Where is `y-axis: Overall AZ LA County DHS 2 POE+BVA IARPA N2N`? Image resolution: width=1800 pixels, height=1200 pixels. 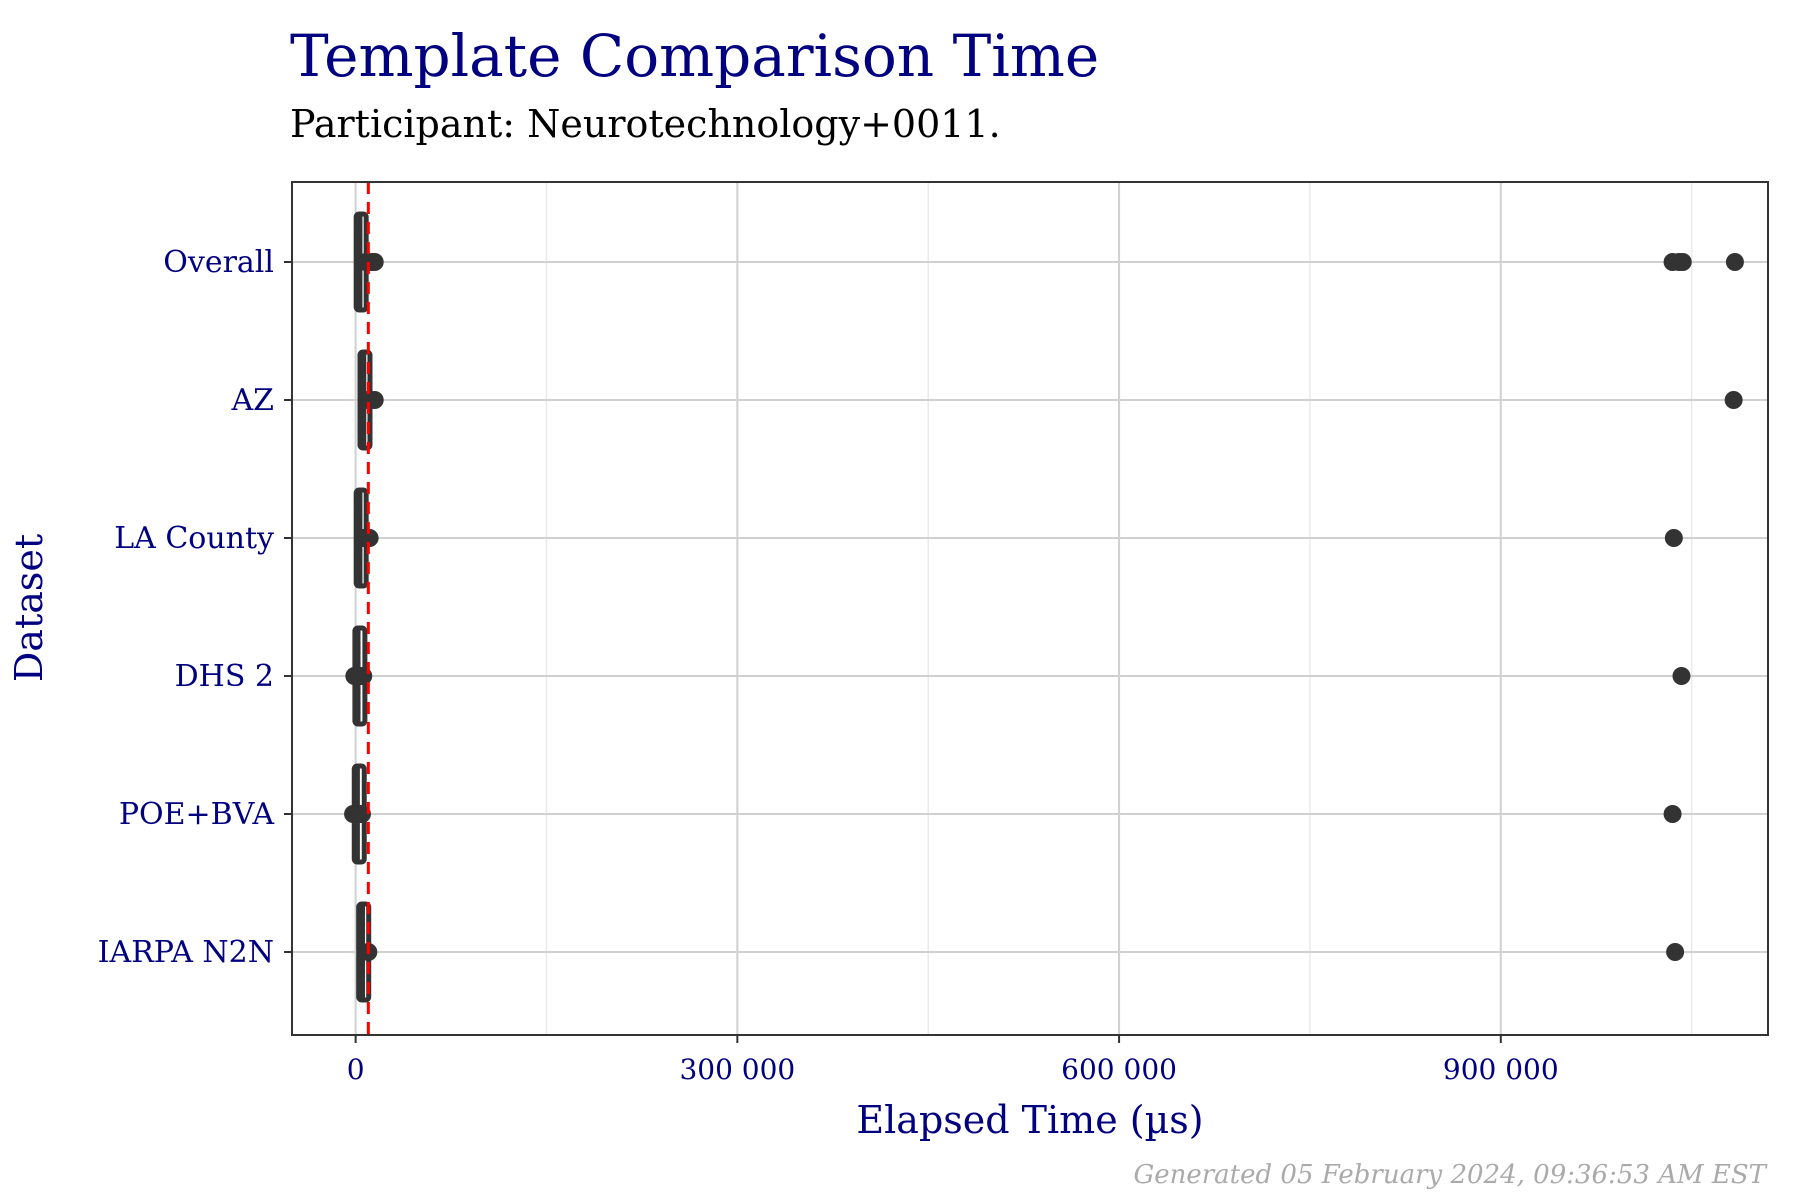 y-axis: Overall AZ LA County DHS 2 POE+BVA IARPA N2N is located at coordinates (195, 607).